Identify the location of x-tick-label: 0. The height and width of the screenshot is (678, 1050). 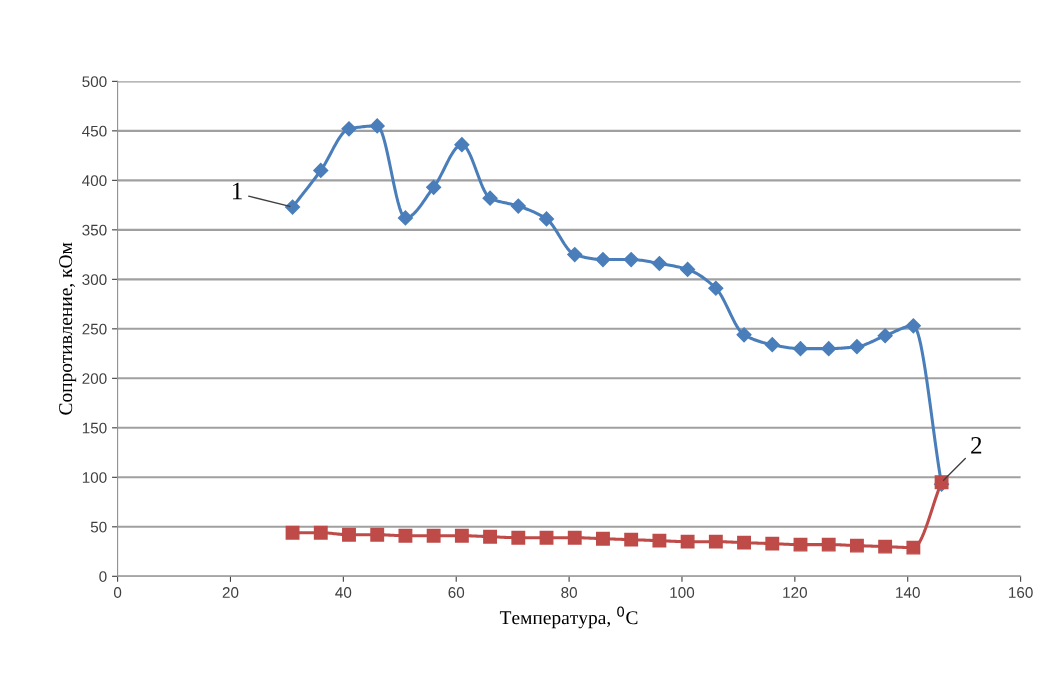
(117, 592).